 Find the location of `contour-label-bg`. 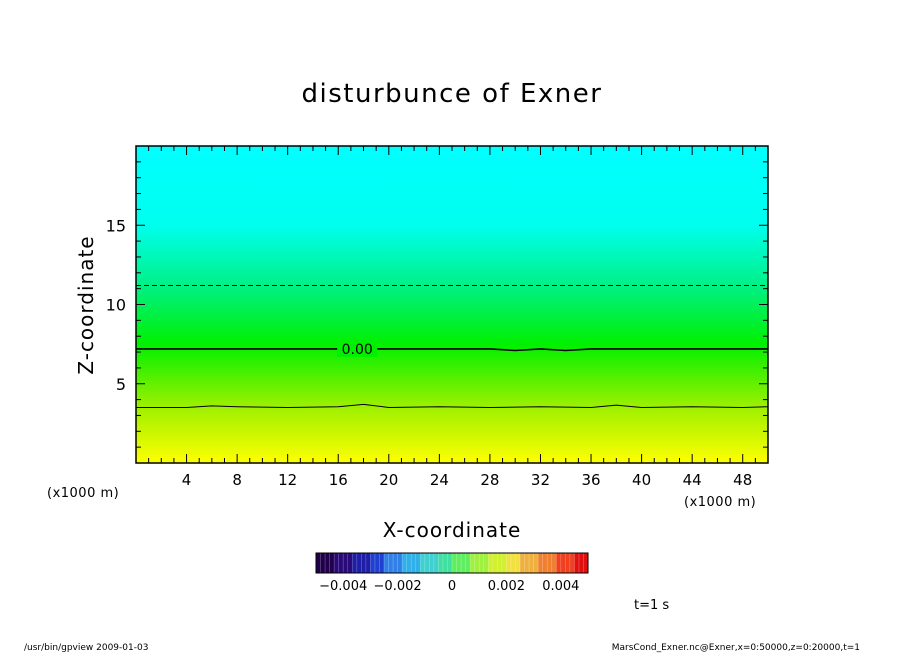

contour-label-bg is located at coordinates (357, 348).